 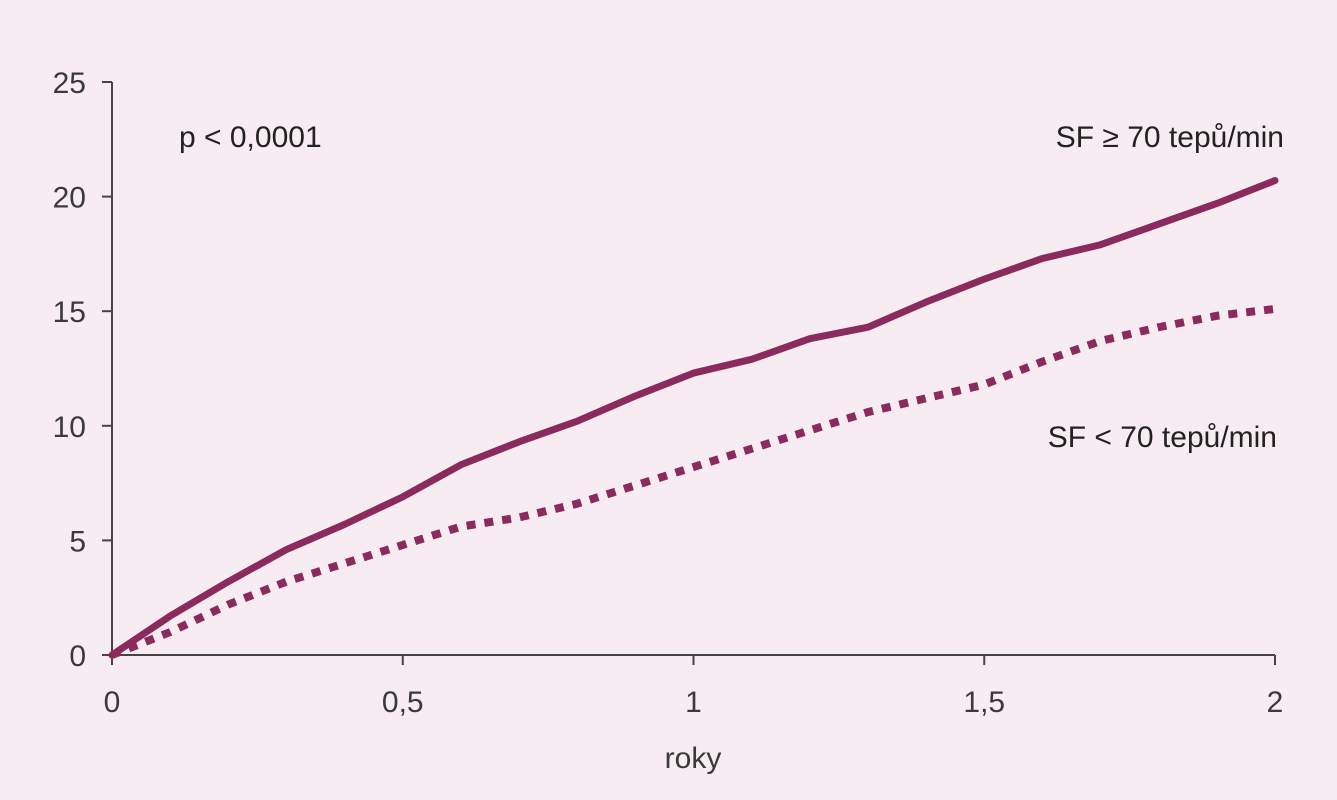 I want to click on series-label-high: SF ≥ 70 tepů/min, so click(x=1170, y=137).